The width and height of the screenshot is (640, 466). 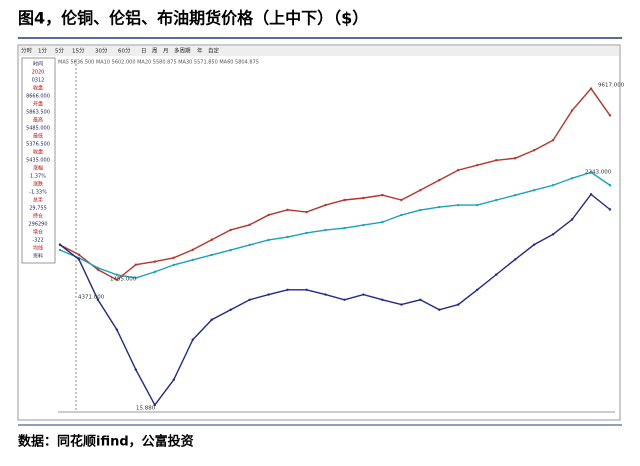 What do you see at coordinates (123, 280) in the screenshot?
I see `extreme-label: 1455.000` at bounding box center [123, 280].